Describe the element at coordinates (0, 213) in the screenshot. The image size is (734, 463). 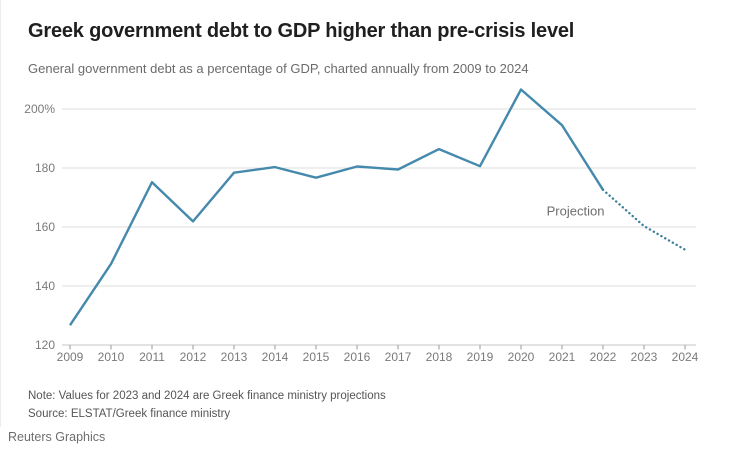
I see `card-left-border` at that location.